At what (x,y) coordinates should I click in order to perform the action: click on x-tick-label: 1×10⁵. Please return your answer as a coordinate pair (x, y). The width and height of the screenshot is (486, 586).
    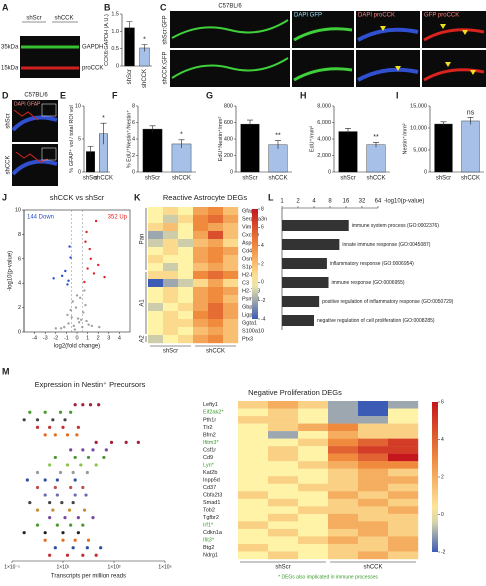
    Looking at the image, I should click on (164, 567).